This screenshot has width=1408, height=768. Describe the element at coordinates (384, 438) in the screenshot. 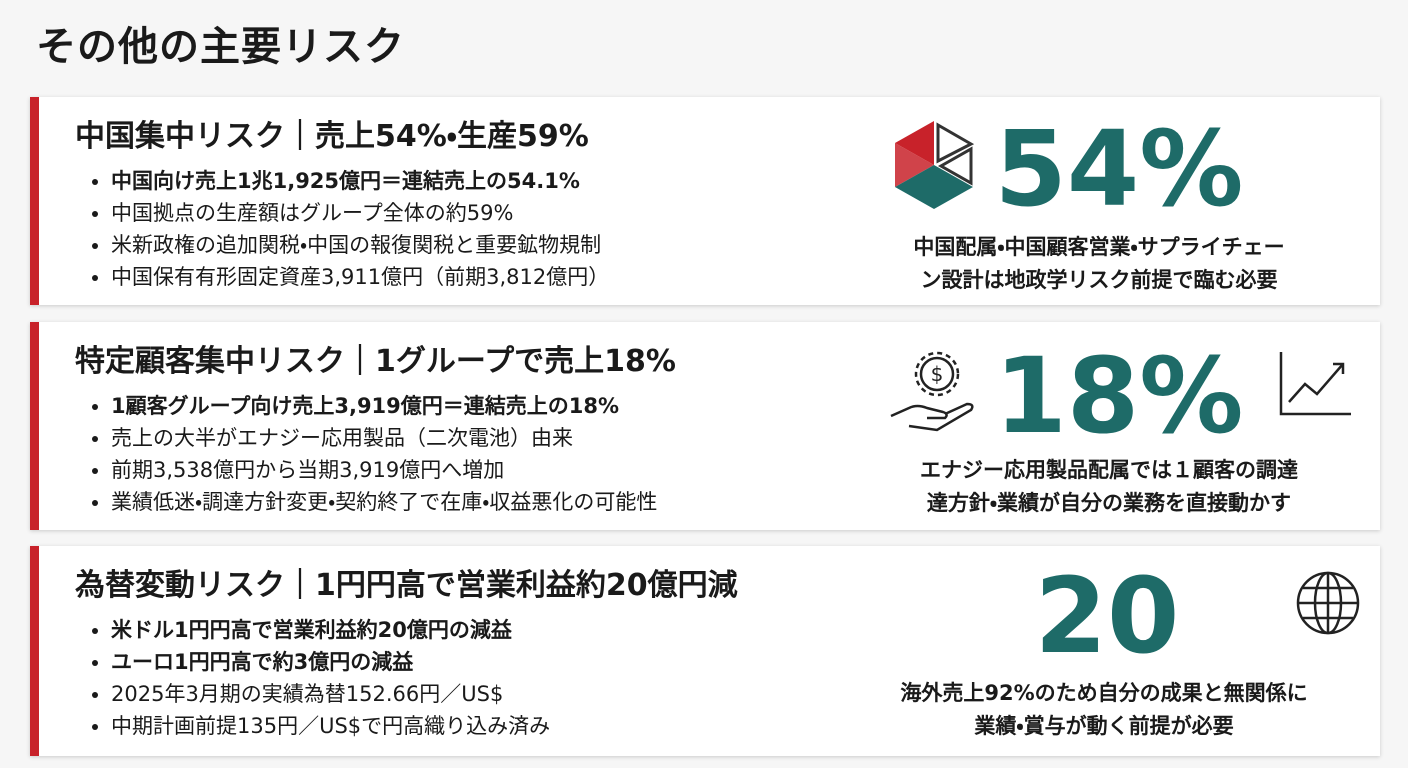

I see `bullet: 売上の大半がエナジー応用製品（二次電池）由来` at that location.